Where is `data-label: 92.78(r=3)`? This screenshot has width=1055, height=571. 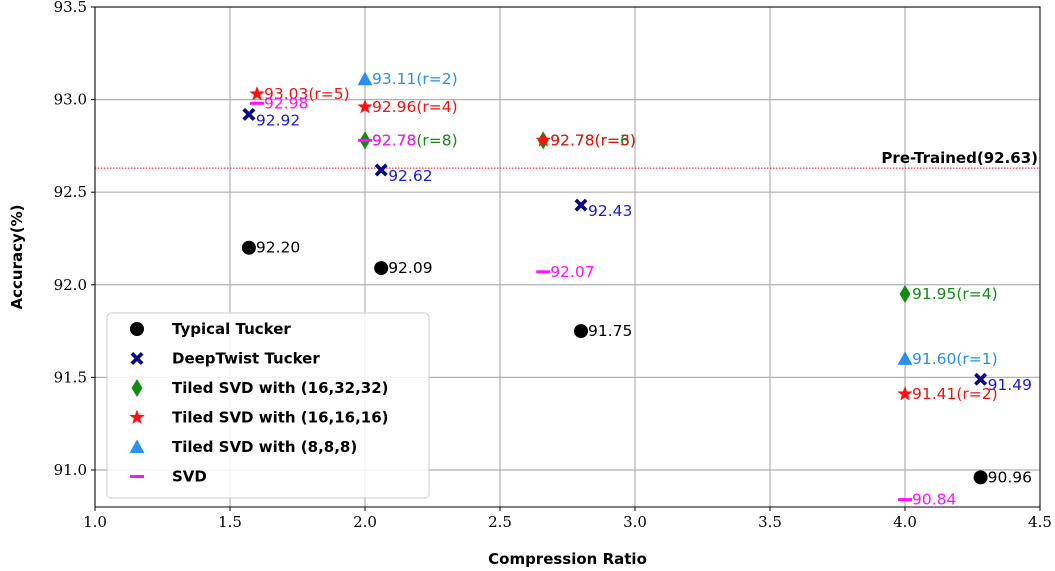
data-label: 92.78(r=3) is located at coordinates (593, 140).